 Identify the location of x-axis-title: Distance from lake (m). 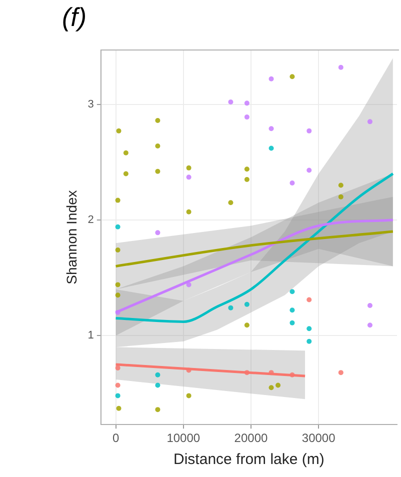
(249, 459).